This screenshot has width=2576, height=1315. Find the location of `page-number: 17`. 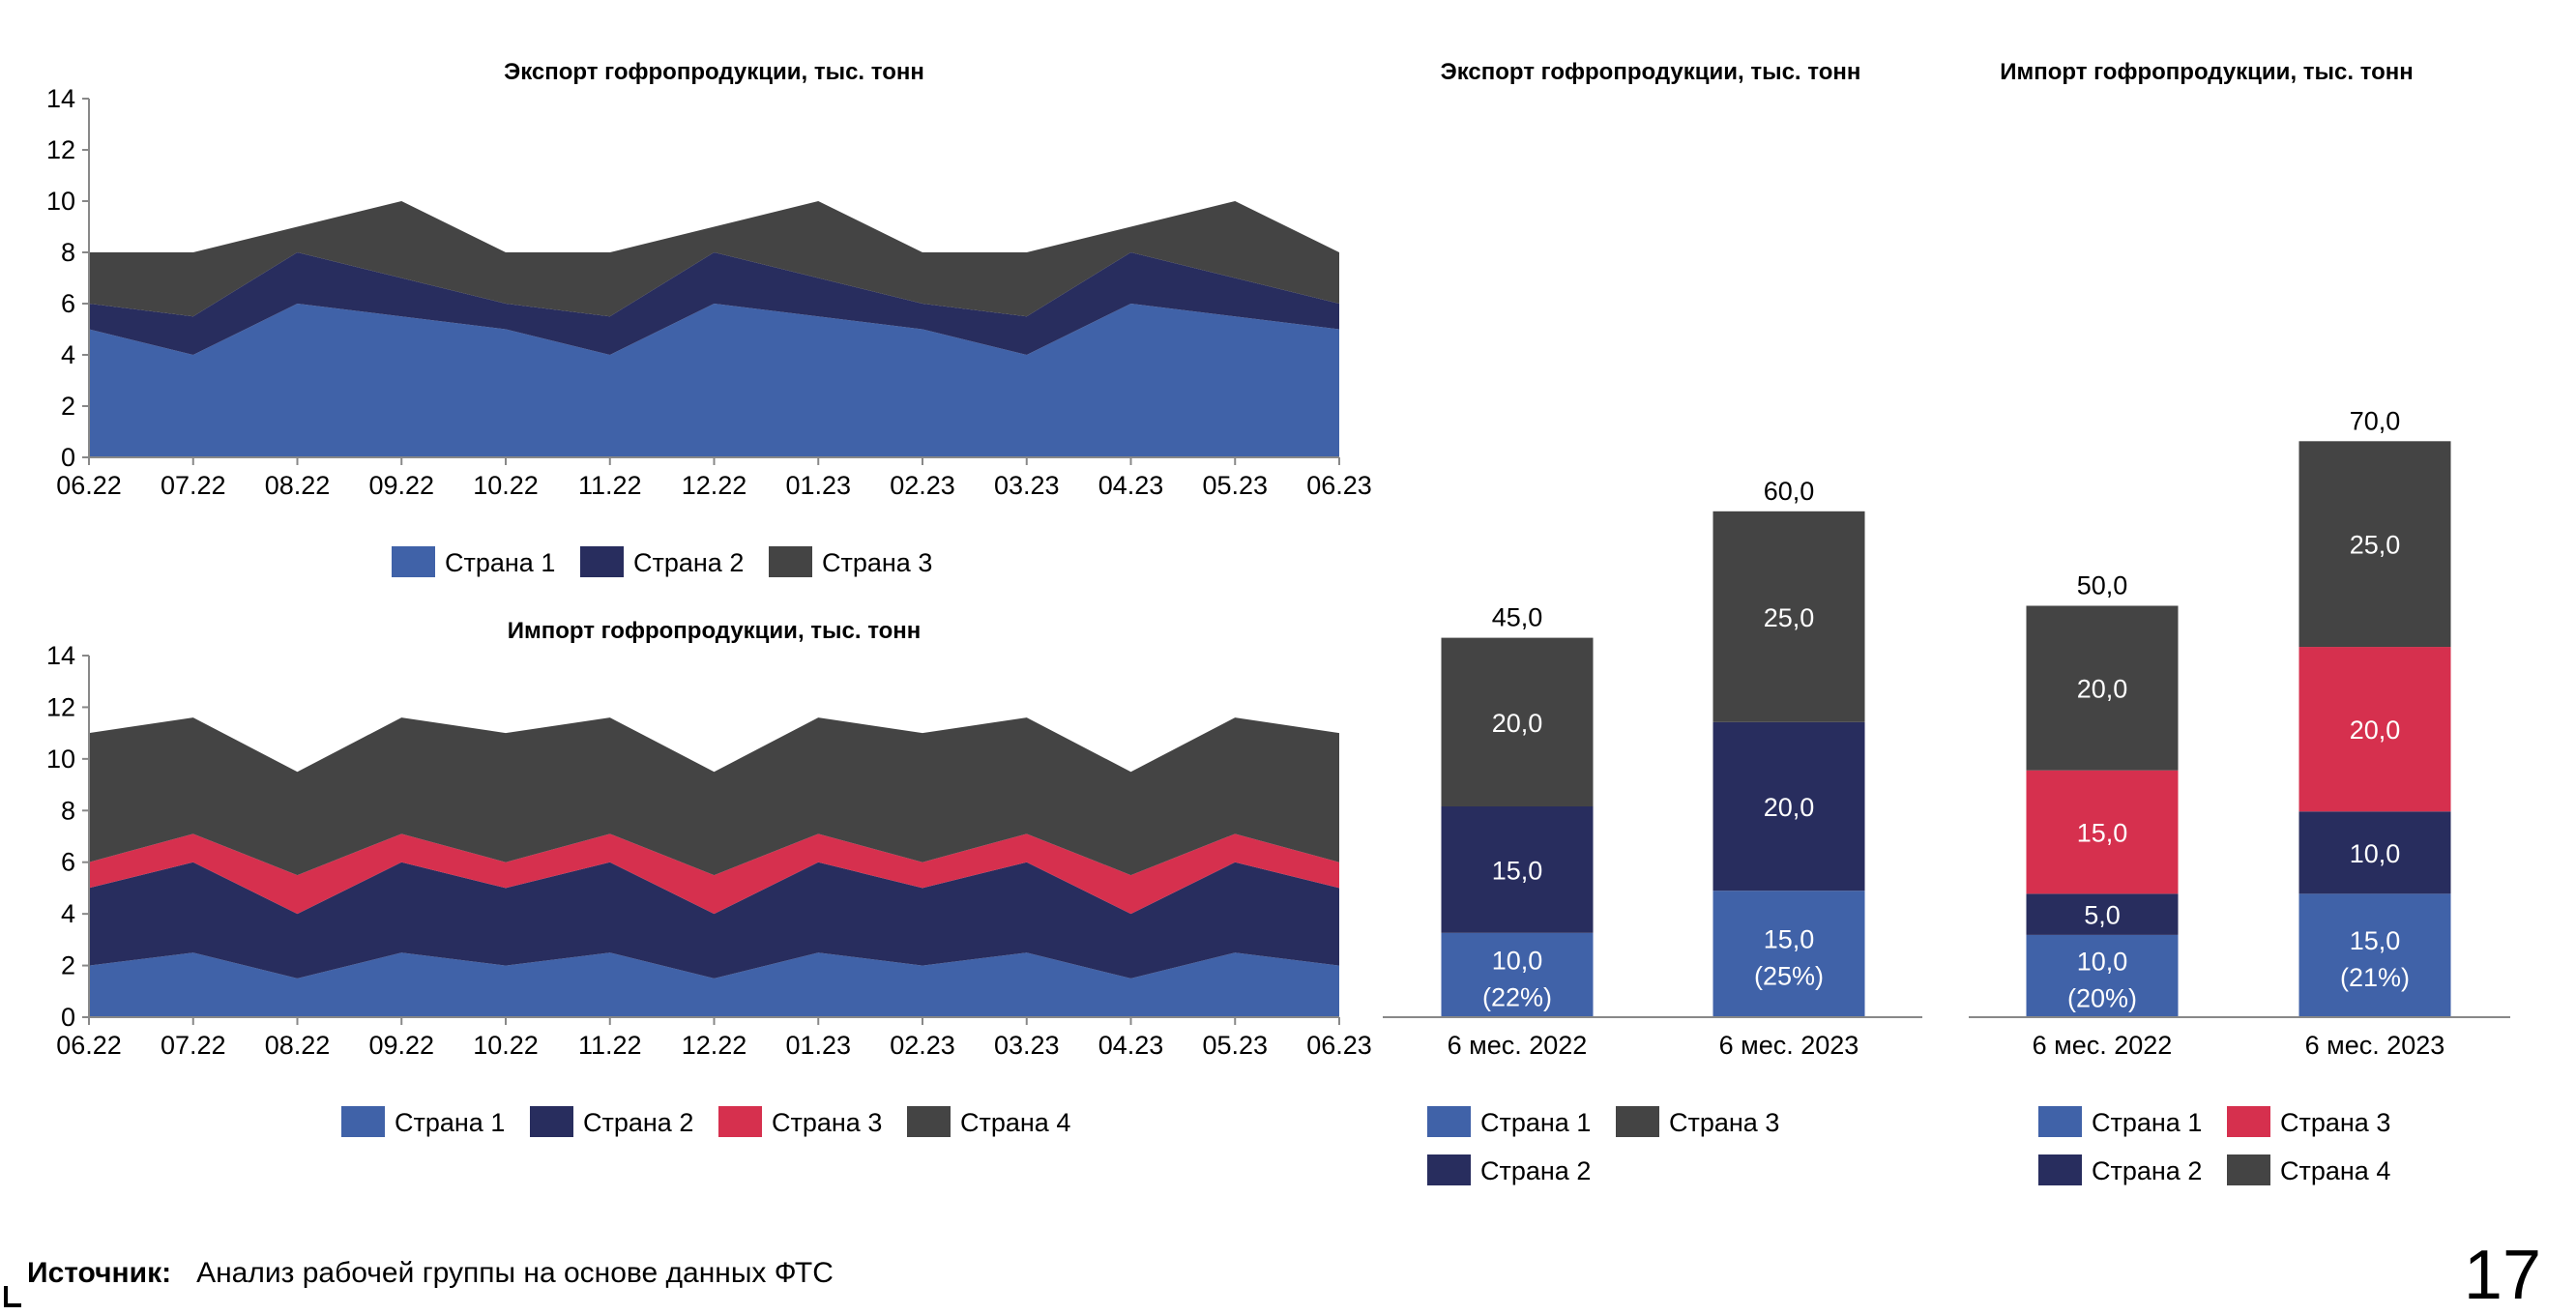

page-number: 17 is located at coordinates (2502, 1275).